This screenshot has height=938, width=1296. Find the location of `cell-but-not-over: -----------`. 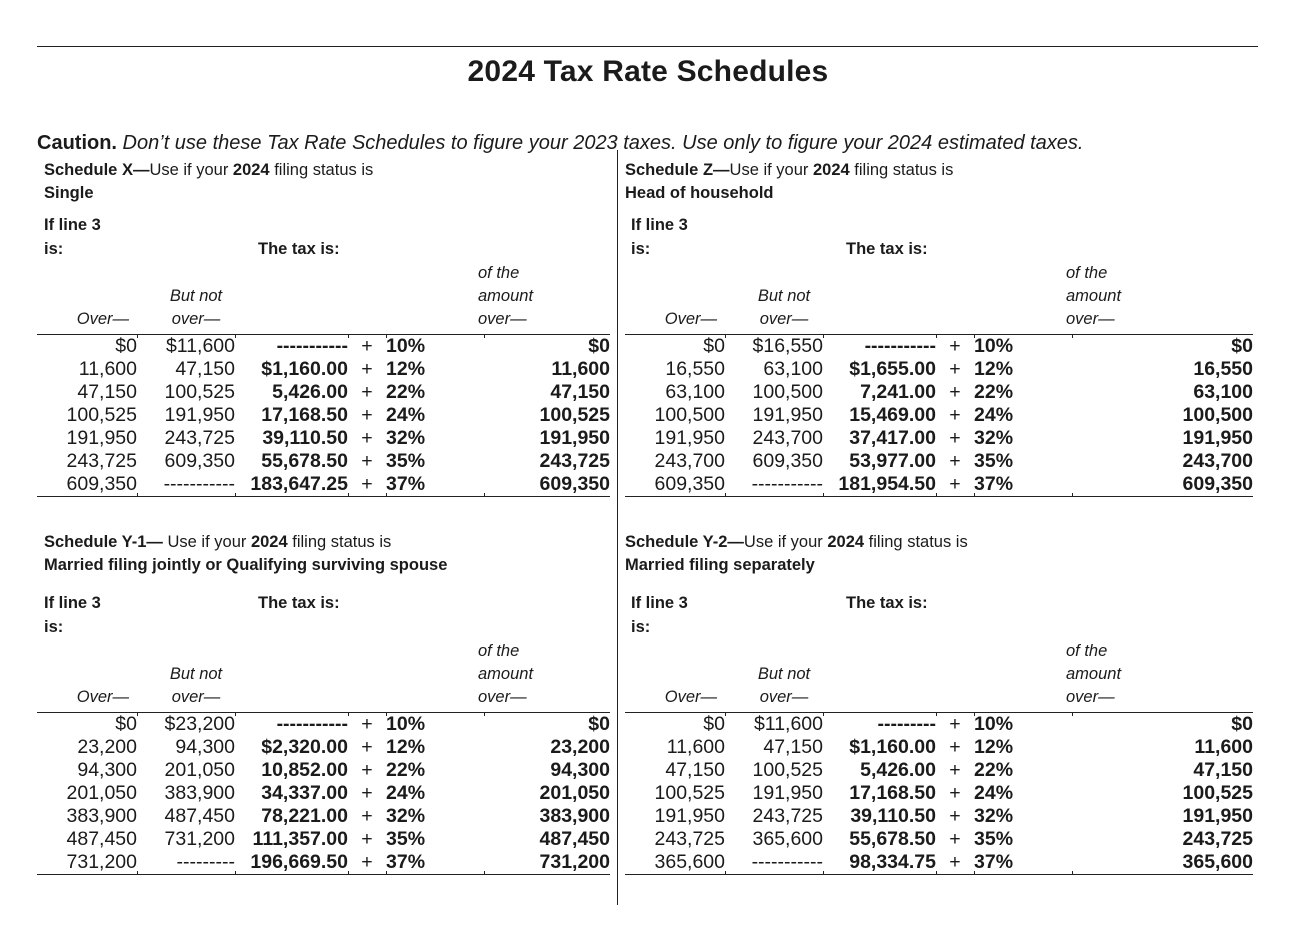

cell-but-not-over: ----------- is located at coordinates (774, 863).